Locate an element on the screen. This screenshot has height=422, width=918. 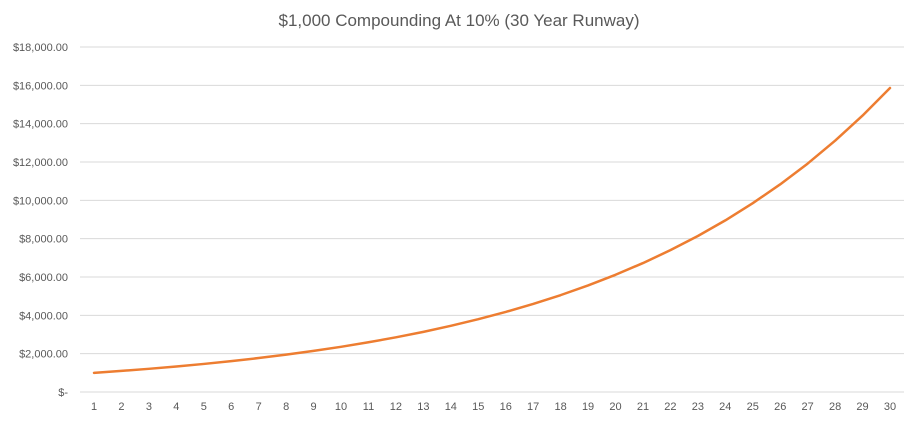
x-tick-label: 25 is located at coordinates (753, 407).